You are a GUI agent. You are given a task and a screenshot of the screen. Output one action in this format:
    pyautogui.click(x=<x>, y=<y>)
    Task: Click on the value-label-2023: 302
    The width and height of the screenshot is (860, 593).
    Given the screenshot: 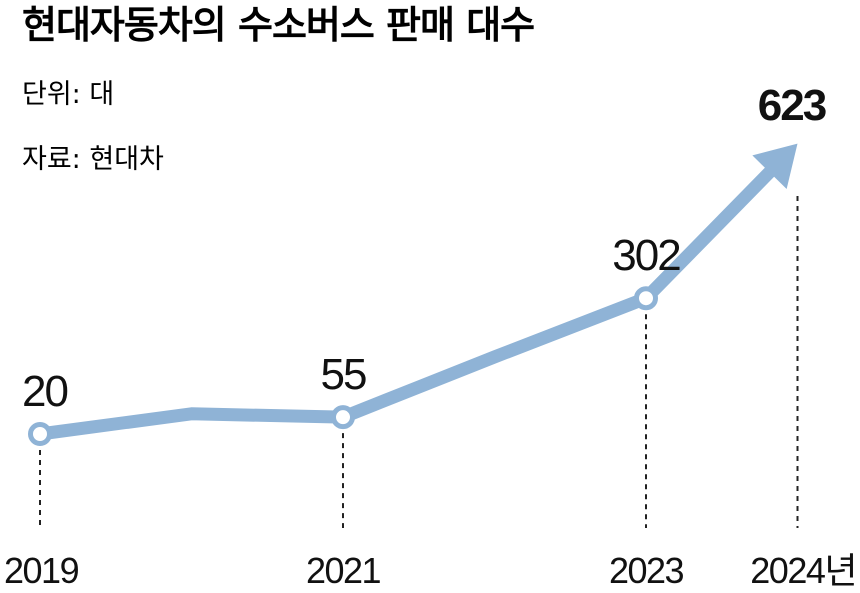 What is the action you would take?
    pyautogui.click(x=646, y=255)
    